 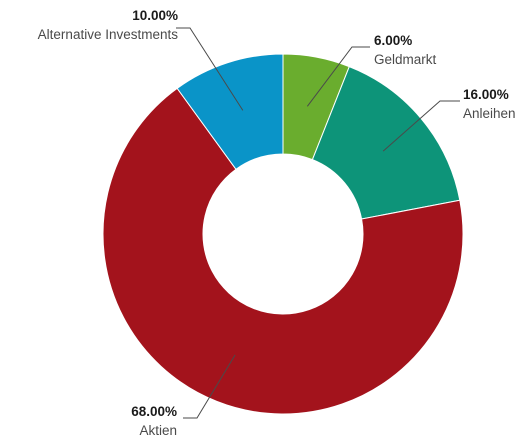 I want to click on category-label-aktien: Aktien, so click(x=158, y=430).